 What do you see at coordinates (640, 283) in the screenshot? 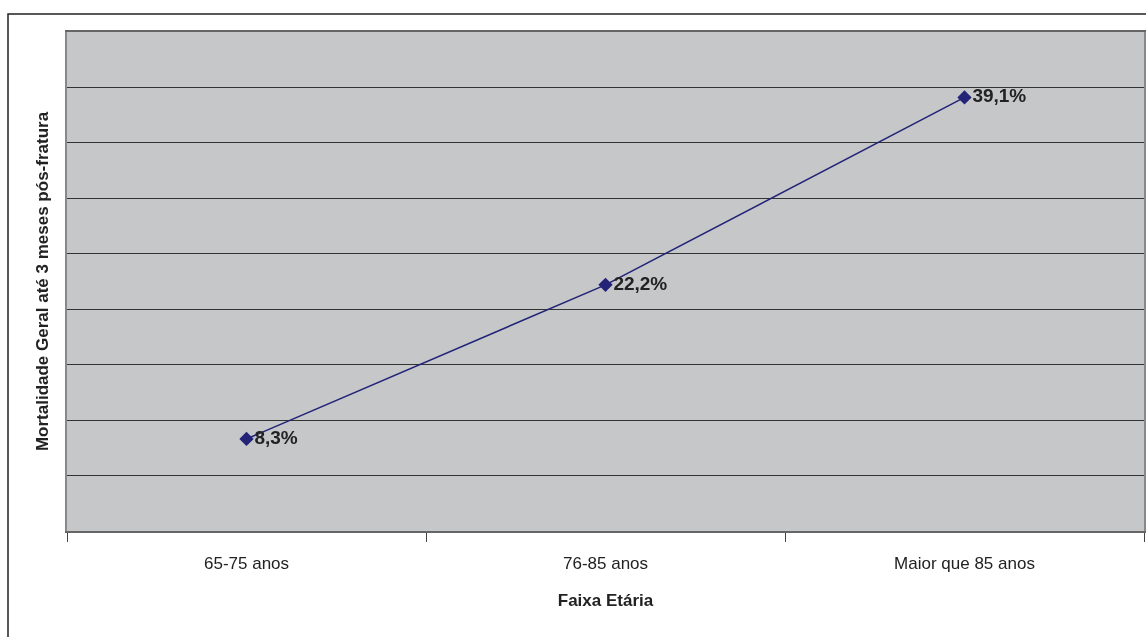
I see `data-label: 22,2%` at bounding box center [640, 283].